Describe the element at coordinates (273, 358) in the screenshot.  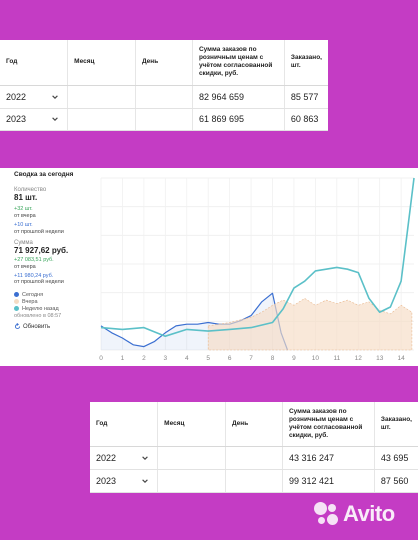
I see `x-tick-label: 8` at that location.